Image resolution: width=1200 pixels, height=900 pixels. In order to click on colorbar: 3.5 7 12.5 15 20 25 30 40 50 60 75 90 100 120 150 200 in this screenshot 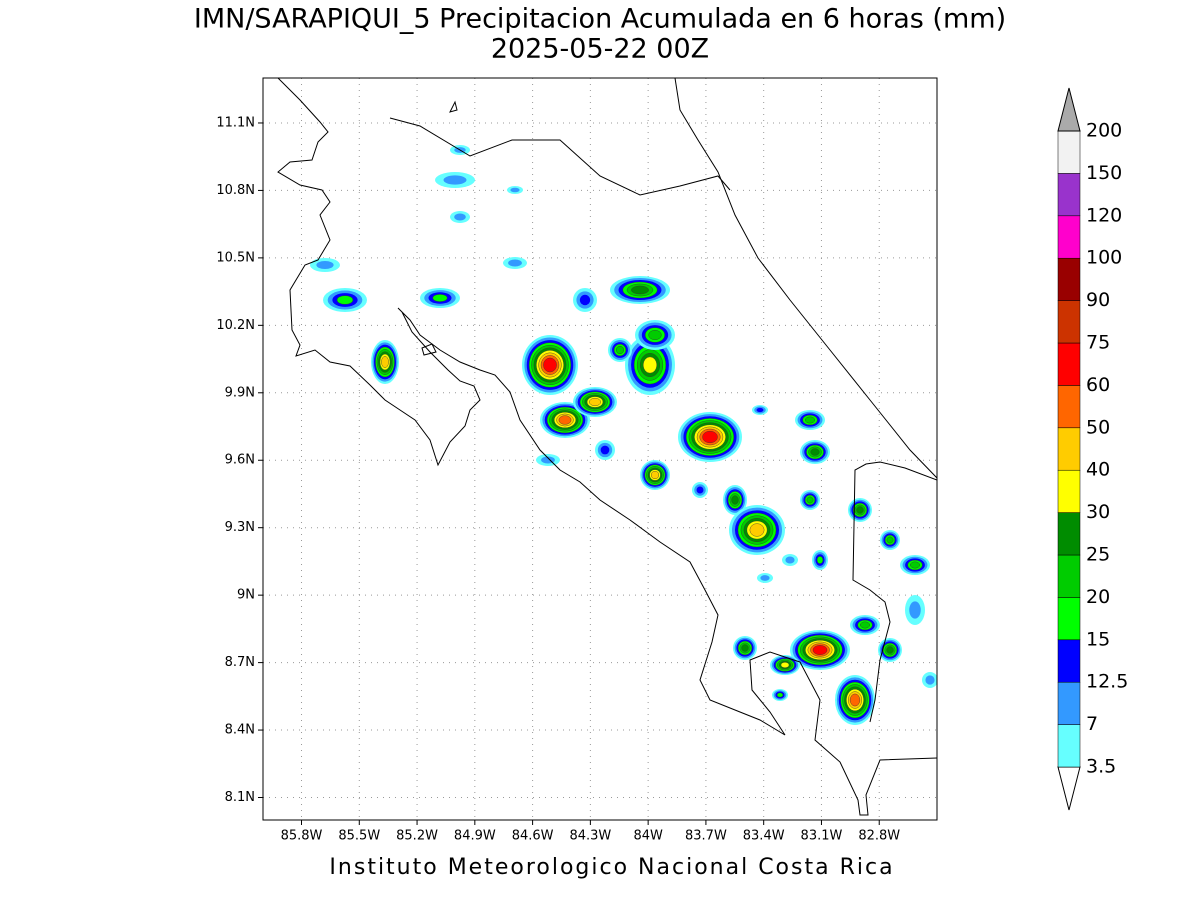, I will do `click(1092, 449)`.